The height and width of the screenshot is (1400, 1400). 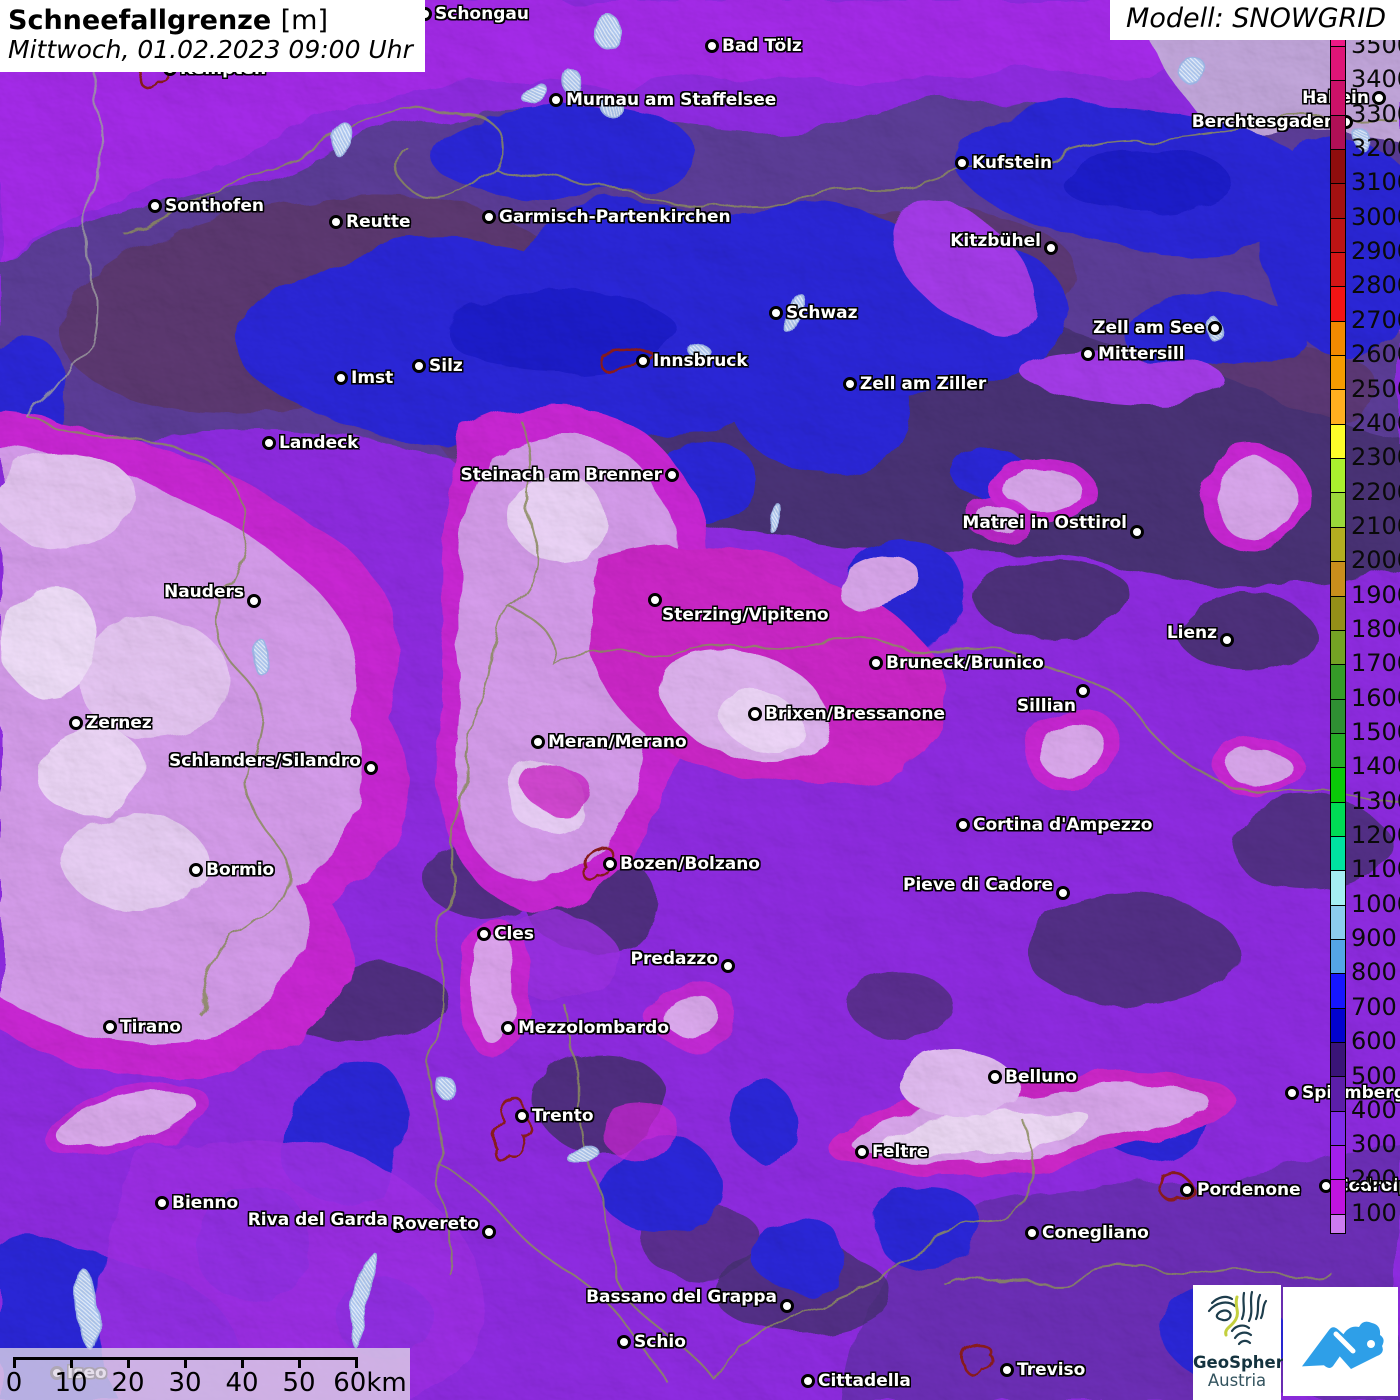 I want to click on colorbar-tick-label: 2700, so click(x=1375, y=319).